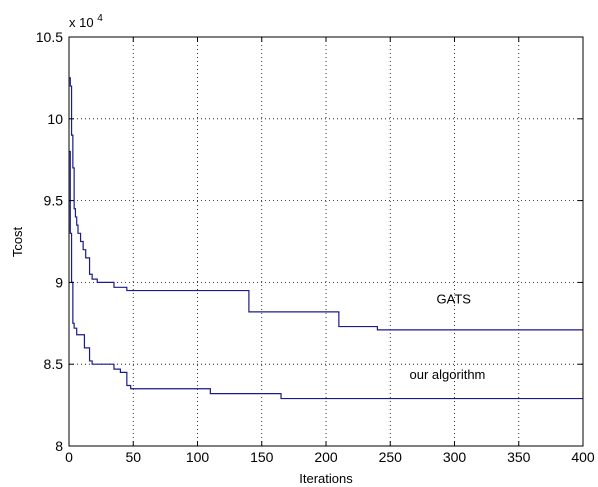 This screenshot has width=598, height=487. I want to click on x-tick-label: 350, so click(519, 457).